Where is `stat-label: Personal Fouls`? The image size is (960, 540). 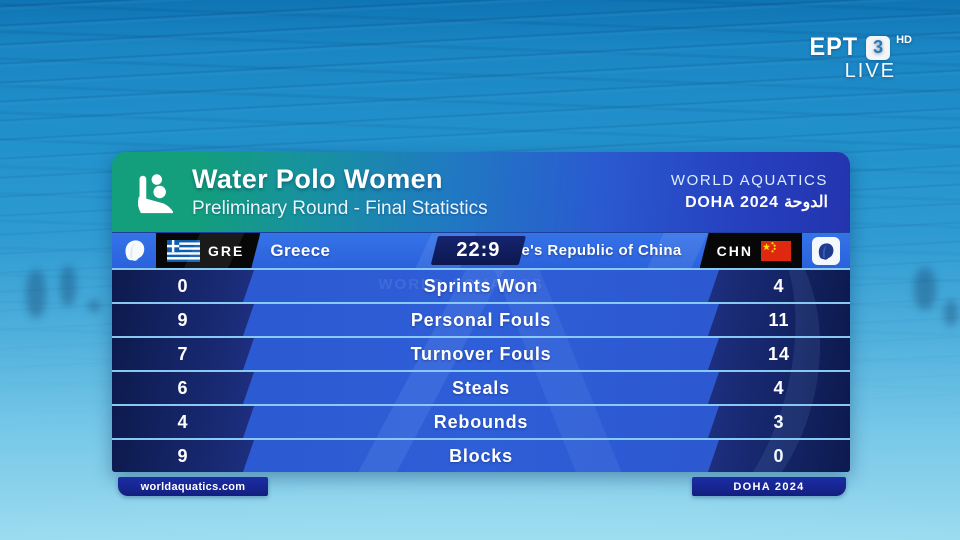
stat-label: Personal Fouls is located at coordinates (481, 319).